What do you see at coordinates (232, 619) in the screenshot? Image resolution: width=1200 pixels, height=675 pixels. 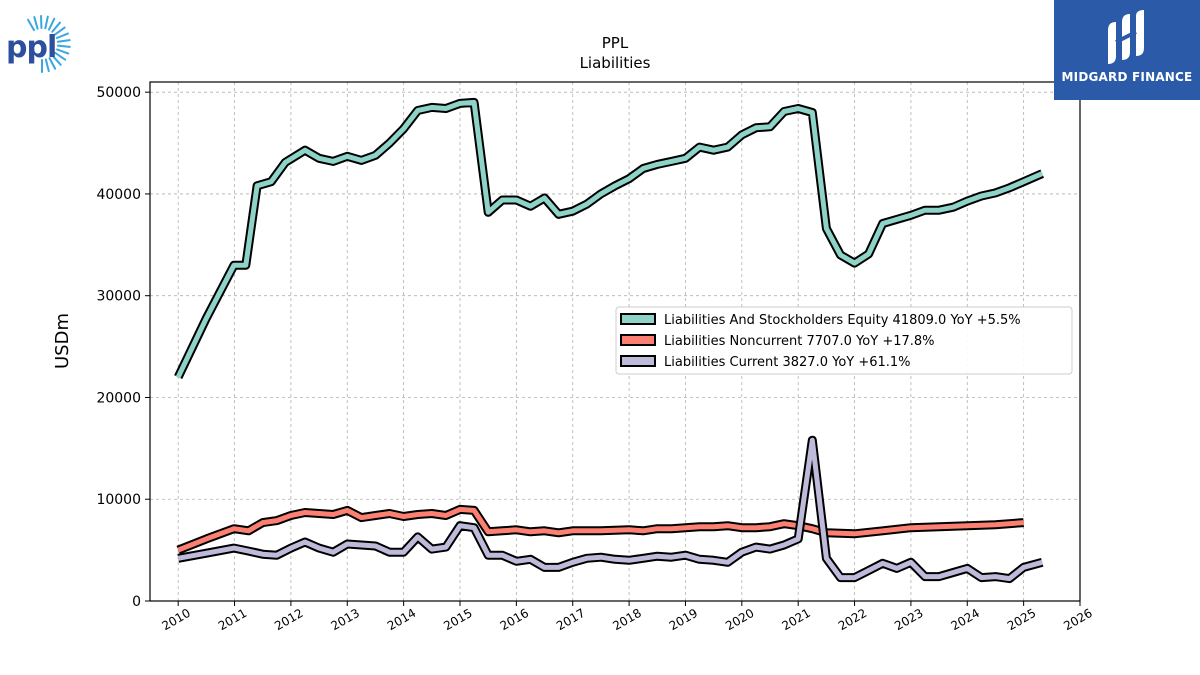 I see `x-tick-label: 2011` at bounding box center [232, 619].